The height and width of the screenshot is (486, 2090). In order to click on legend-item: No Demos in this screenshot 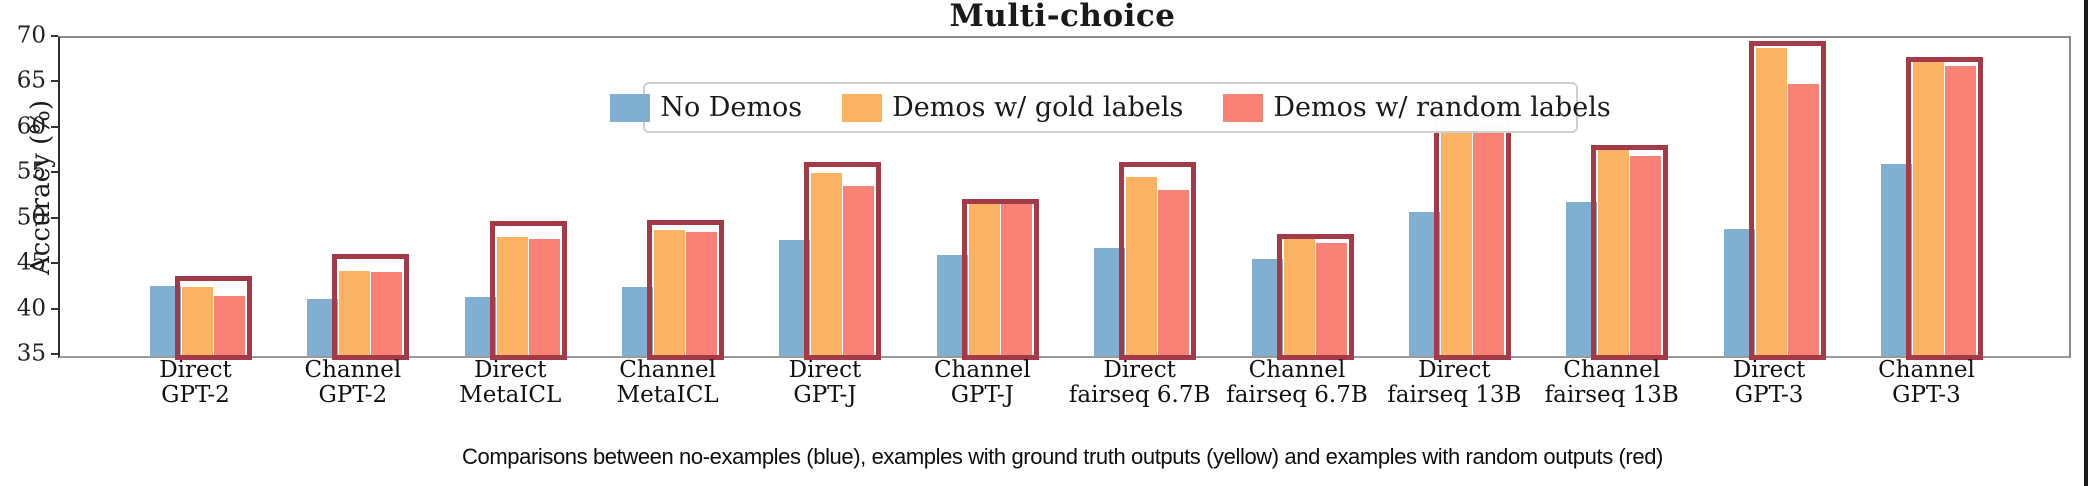, I will do `click(706, 107)`.